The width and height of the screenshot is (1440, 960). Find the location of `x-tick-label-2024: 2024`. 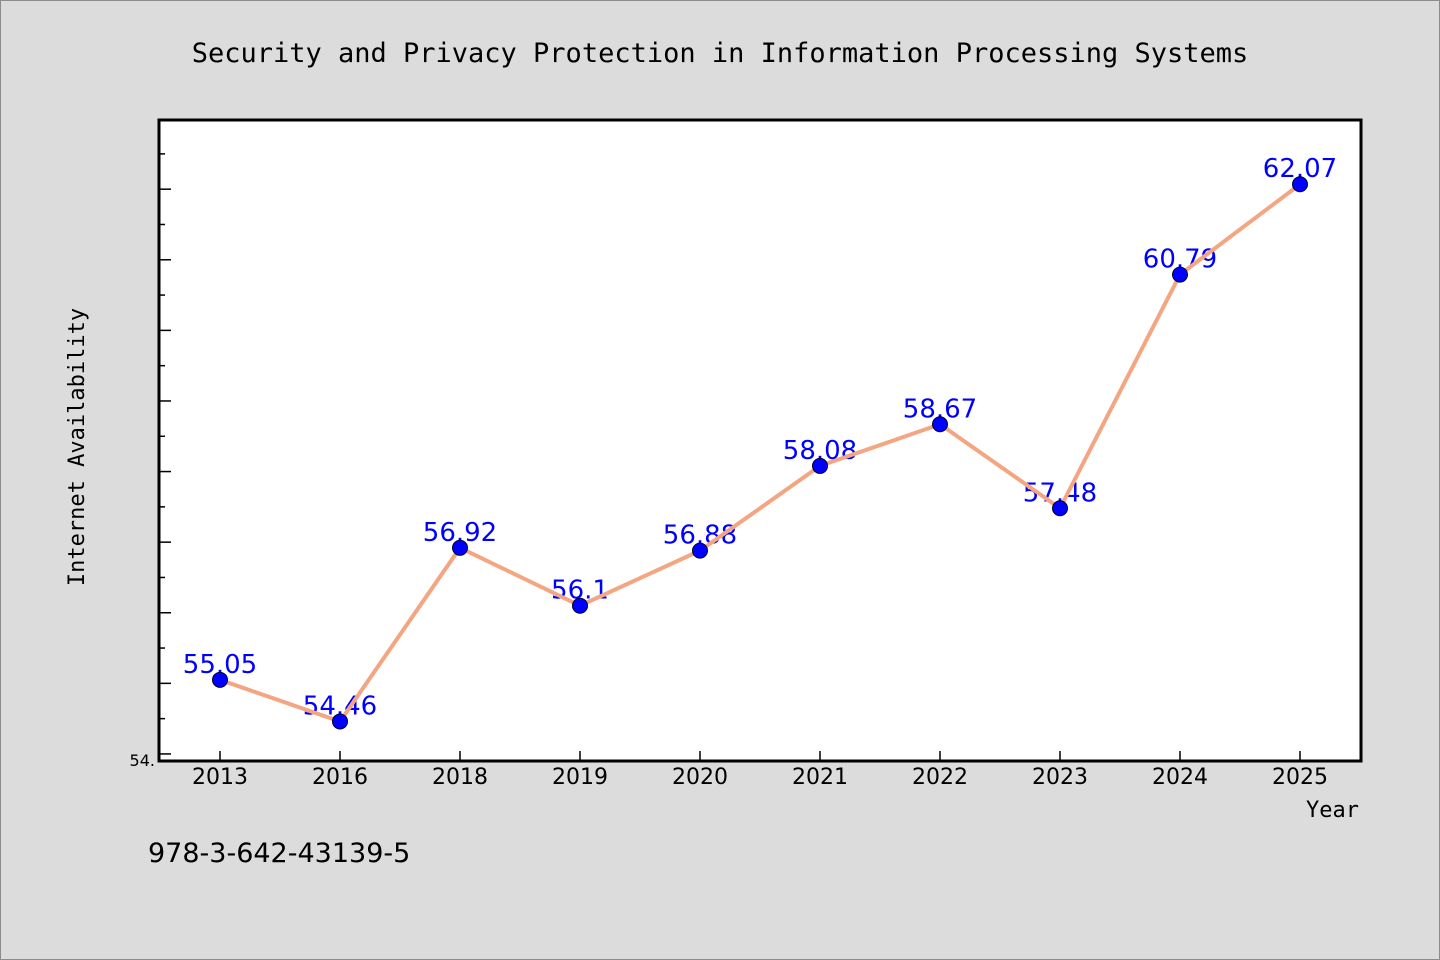

x-tick-label-2024: 2024 is located at coordinates (1180, 777).